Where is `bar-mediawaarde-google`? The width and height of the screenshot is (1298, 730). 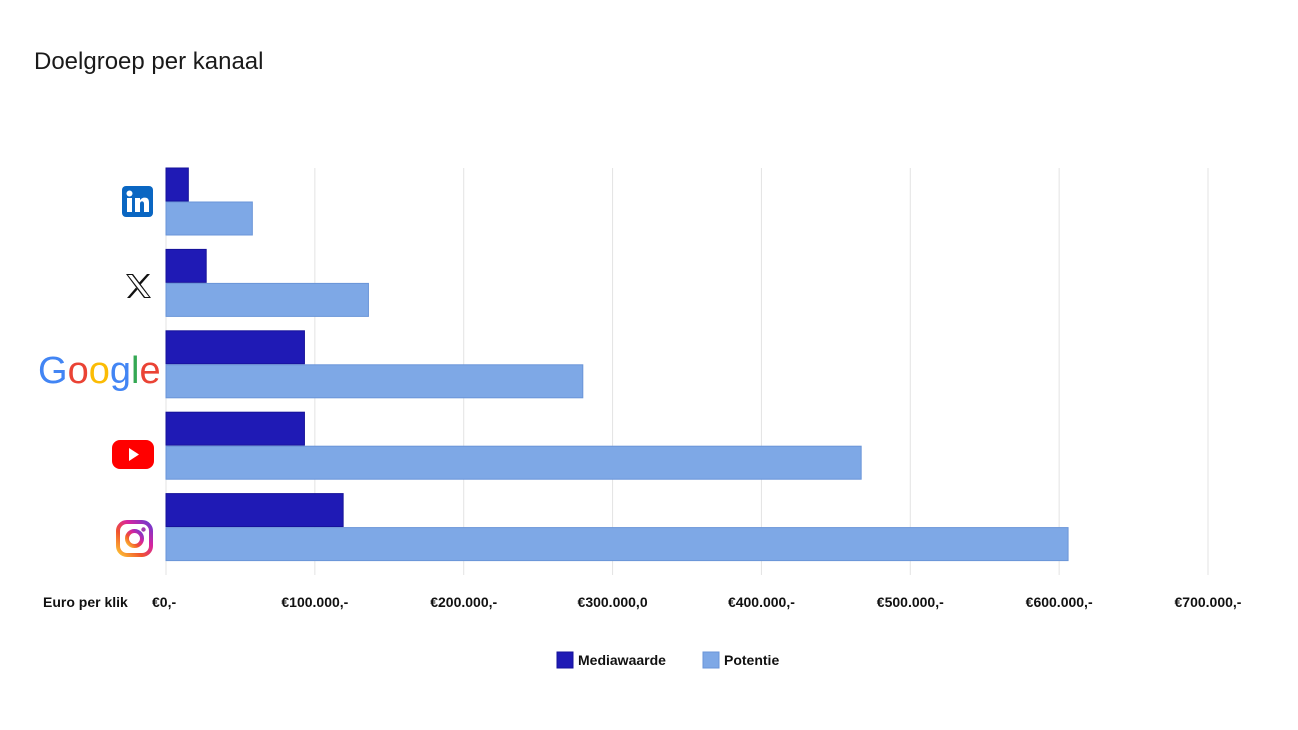 bar-mediawaarde-google is located at coordinates (235, 347).